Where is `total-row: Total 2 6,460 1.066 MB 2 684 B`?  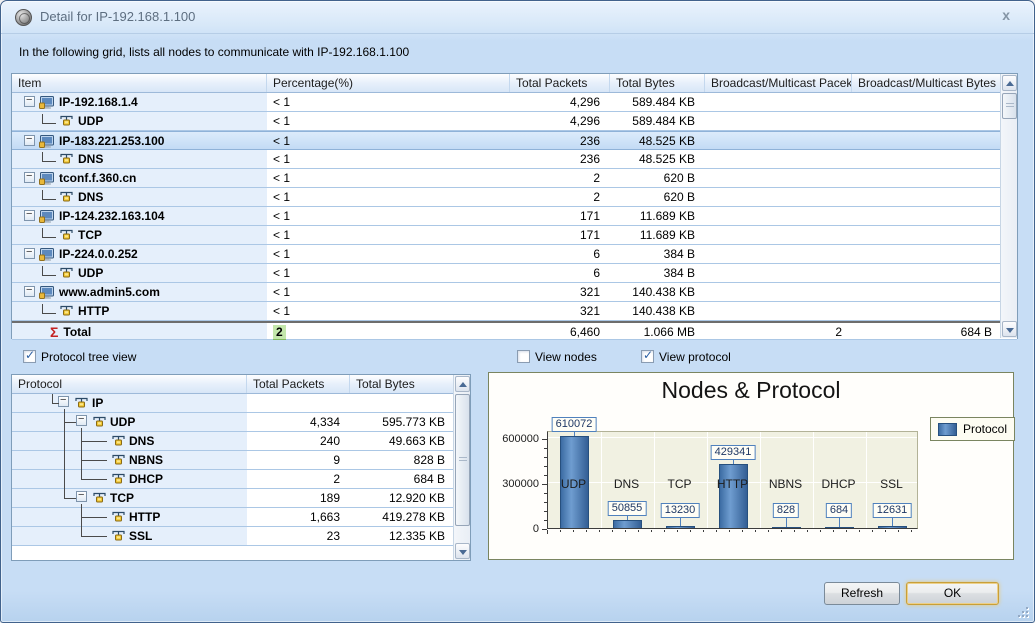 total-row: Total 2 6,460 1.066 MB 2 684 B is located at coordinates (514, 330).